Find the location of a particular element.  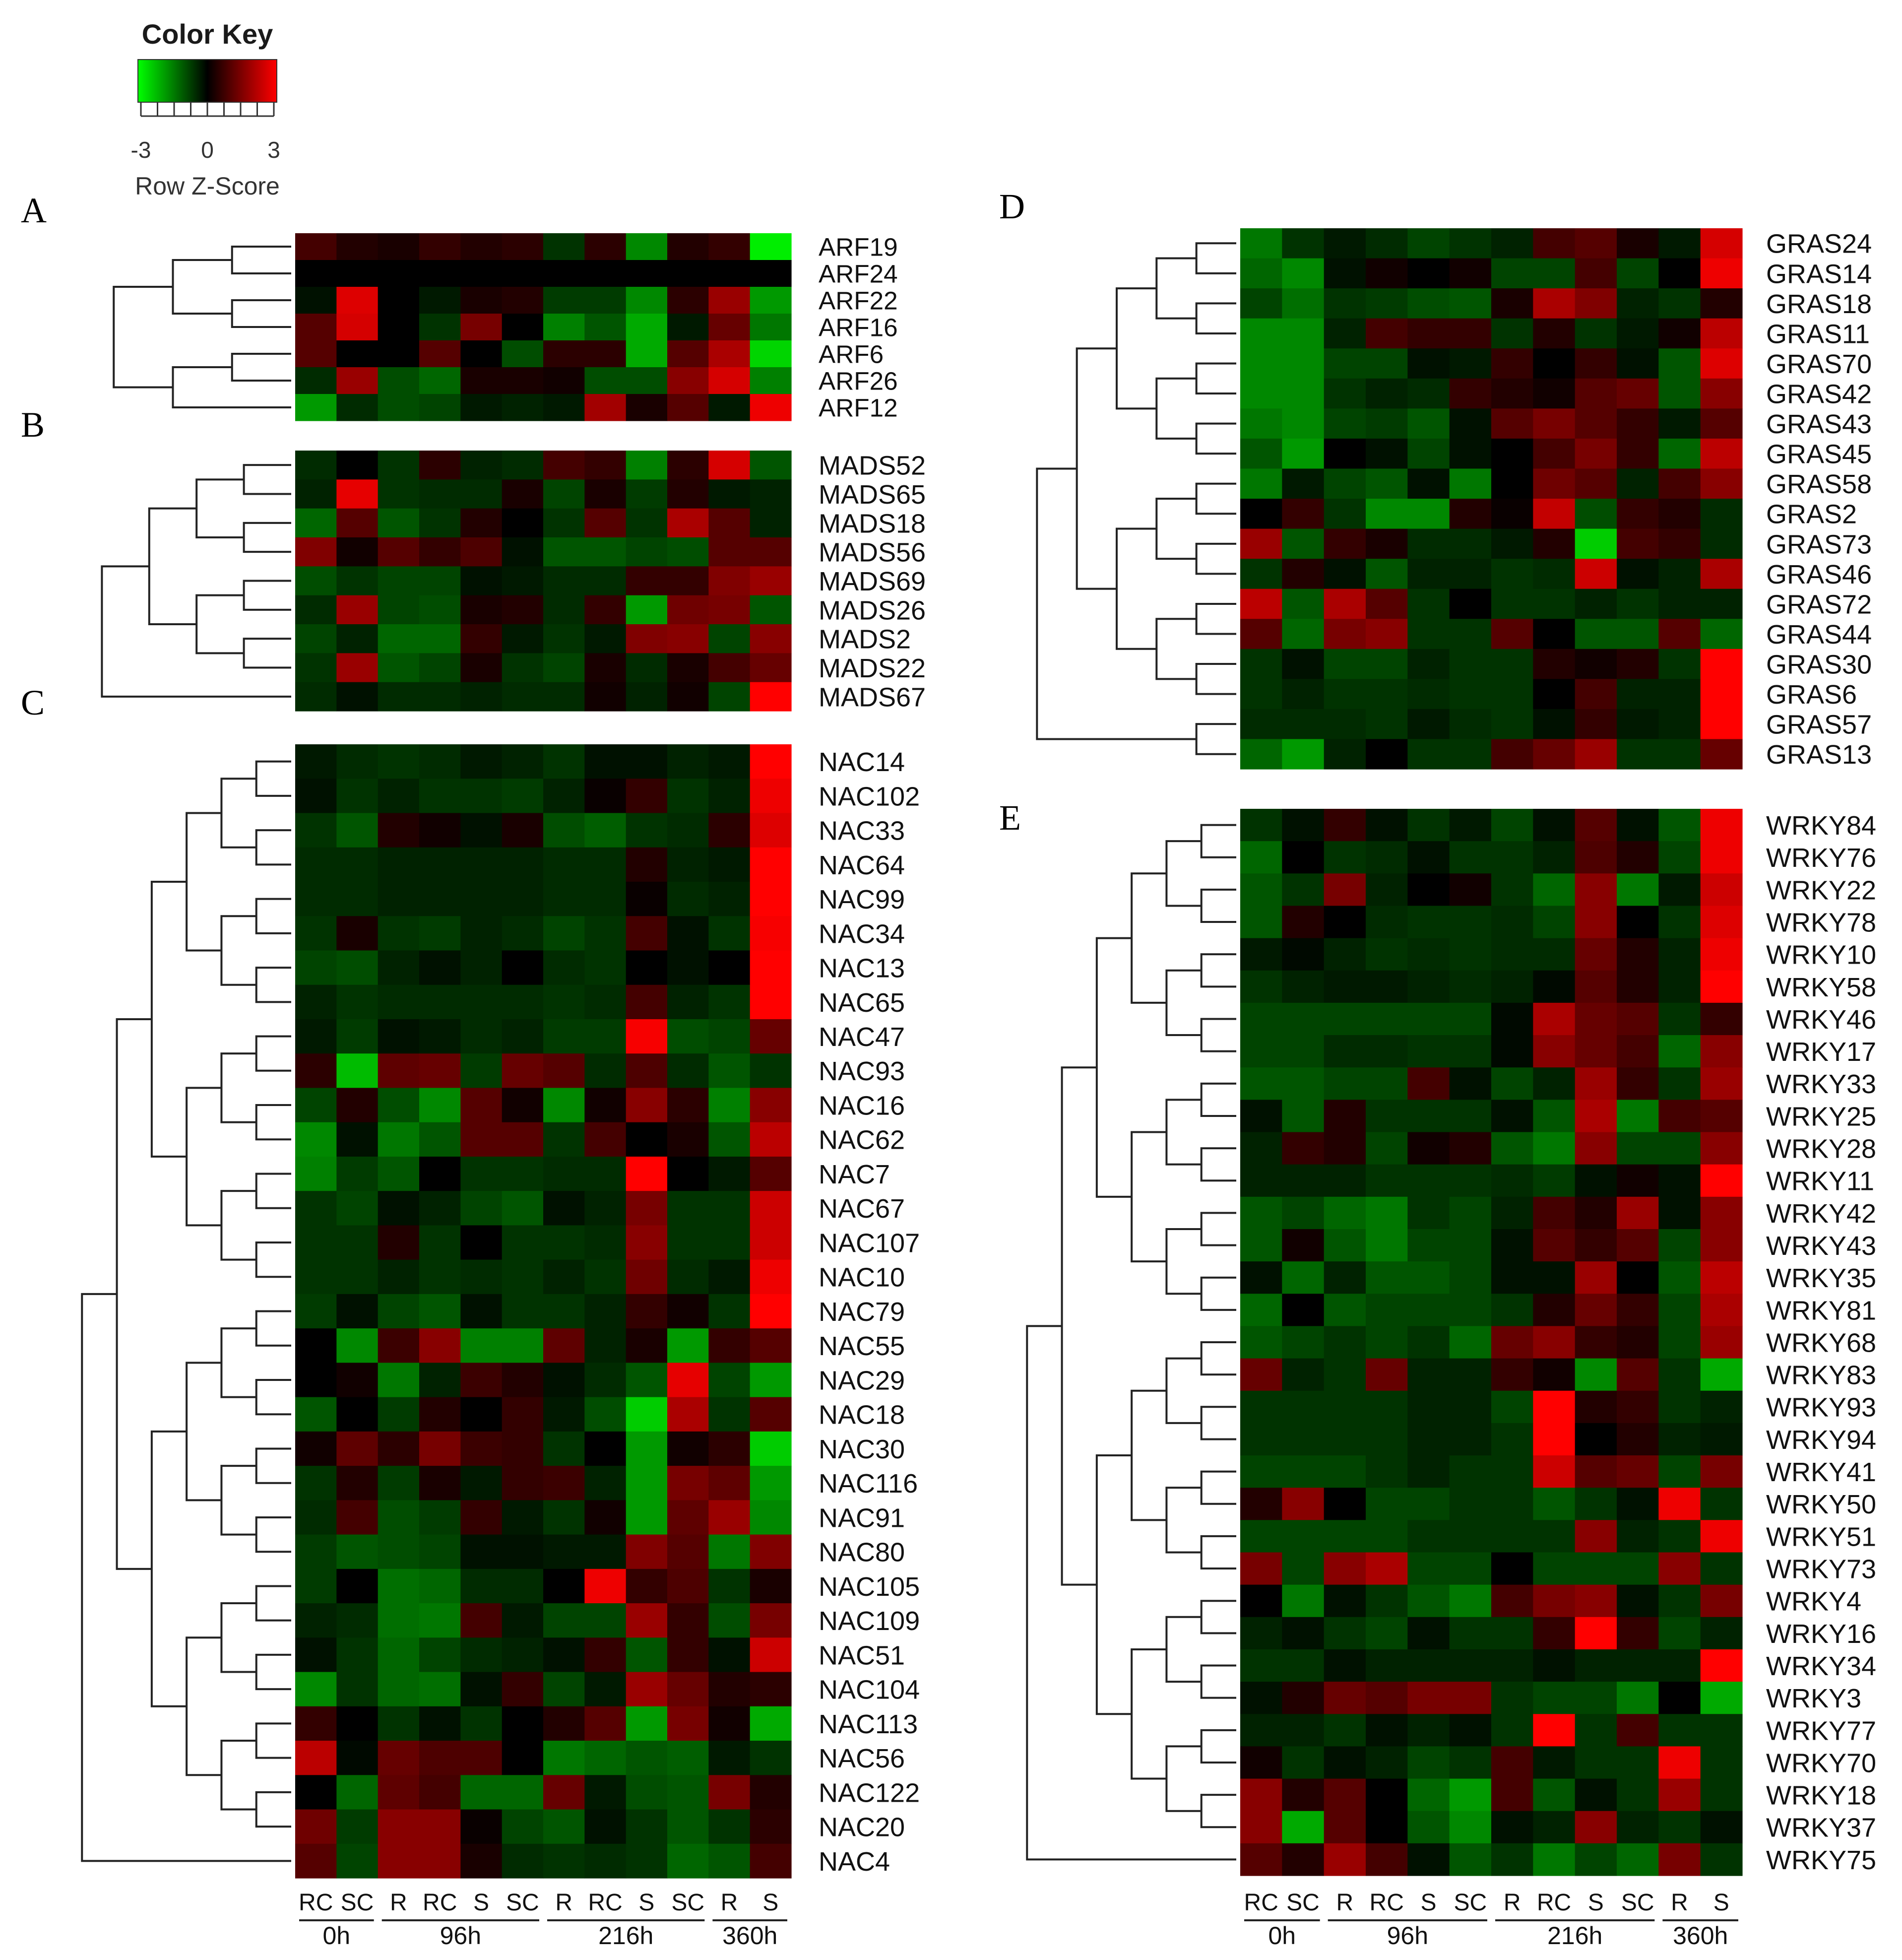

row-label: MADS65 is located at coordinates (872, 495).